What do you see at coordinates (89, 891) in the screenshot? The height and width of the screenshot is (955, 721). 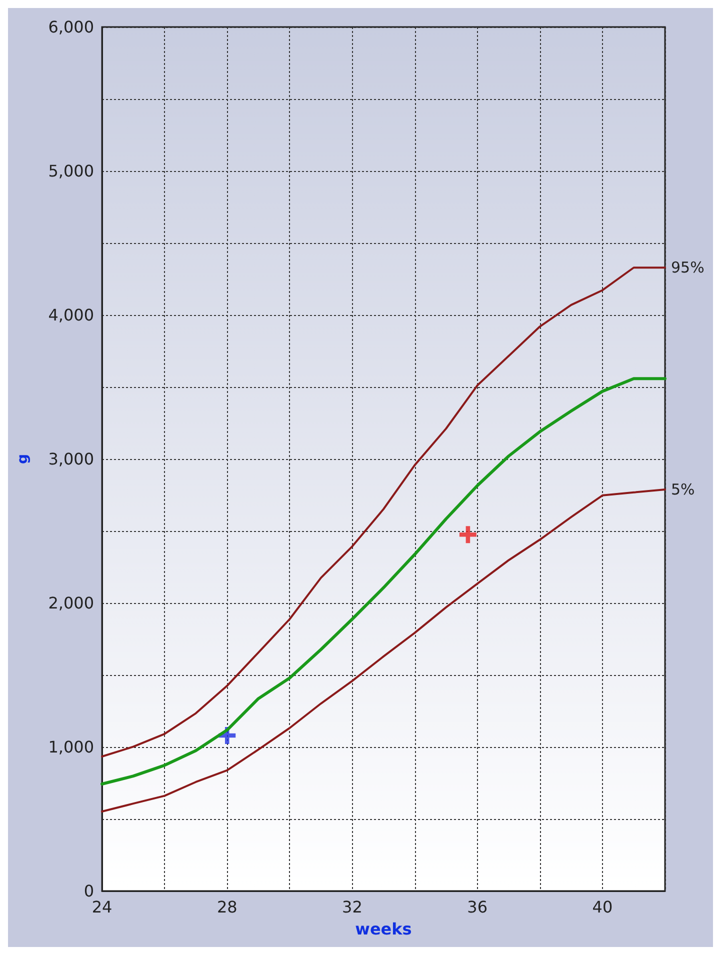 I see `y-tick-label: 0` at bounding box center [89, 891].